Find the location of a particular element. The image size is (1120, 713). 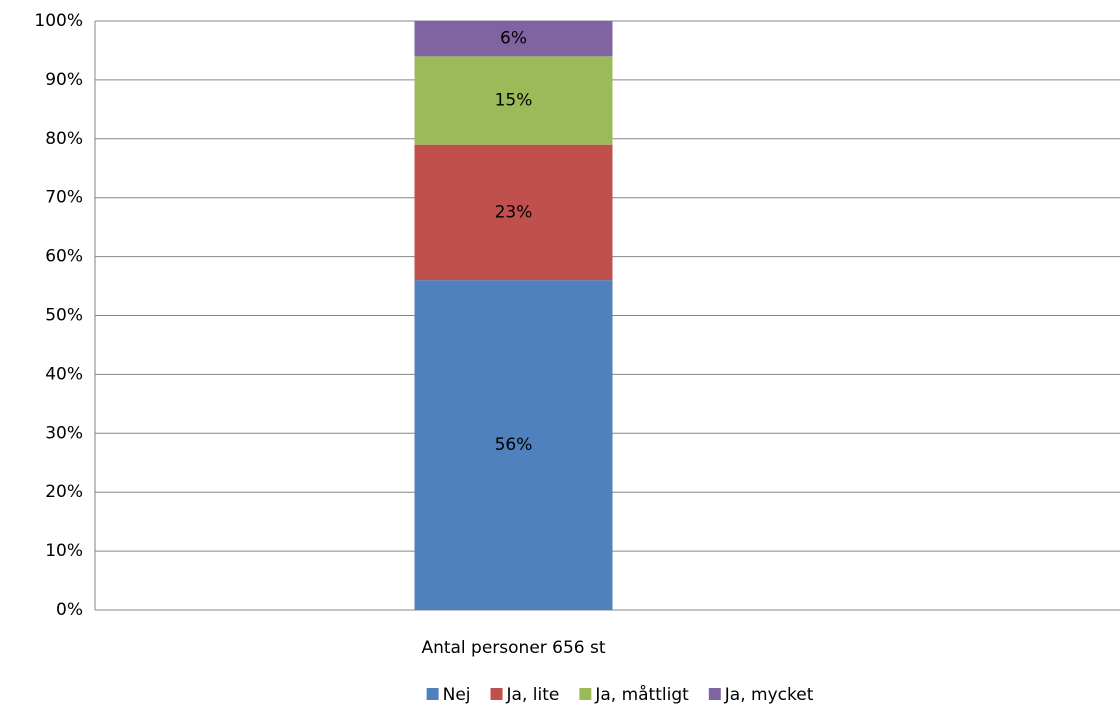

legend-label: Nej is located at coordinates (457, 695).